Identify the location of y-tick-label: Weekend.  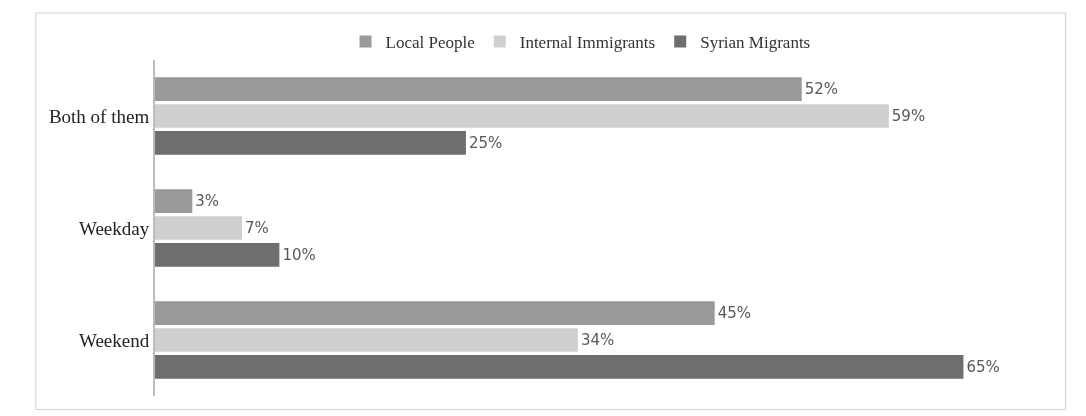
(114, 340).